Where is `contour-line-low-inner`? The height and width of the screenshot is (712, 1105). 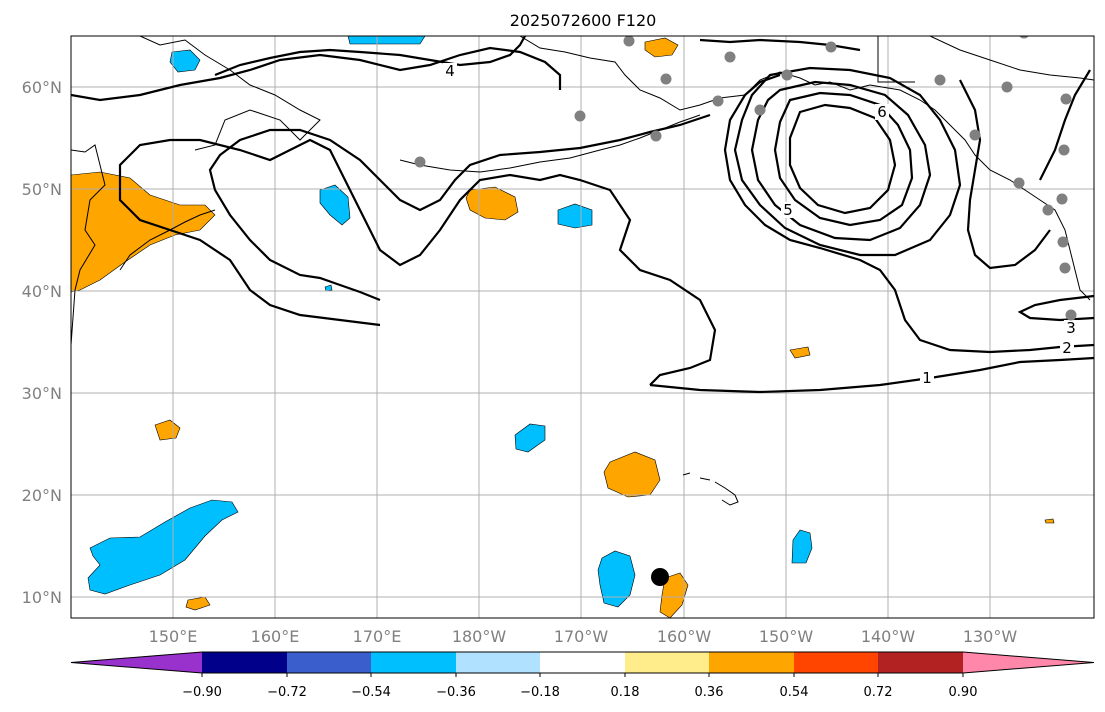
contour-line-low-inner is located at coordinates (843, 159).